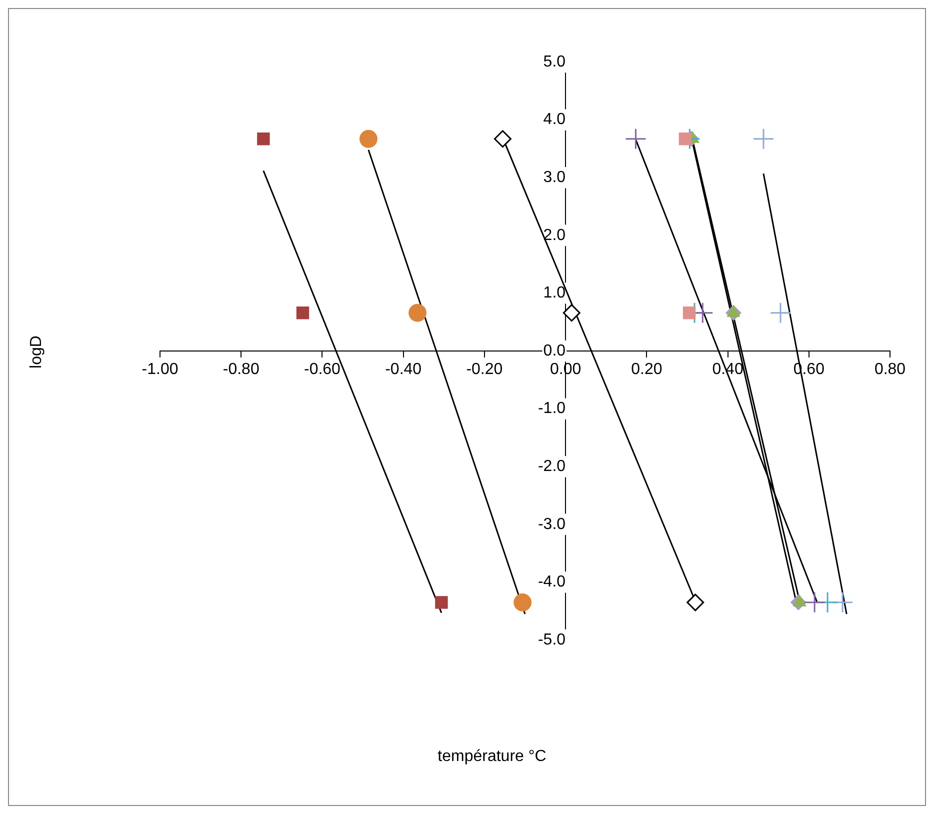 Image resolution: width=934 pixels, height=814 pixels. Describe the element at coordinates (554, 119) in the screenshot. I see `y-tick-label: 4.0` at that location.